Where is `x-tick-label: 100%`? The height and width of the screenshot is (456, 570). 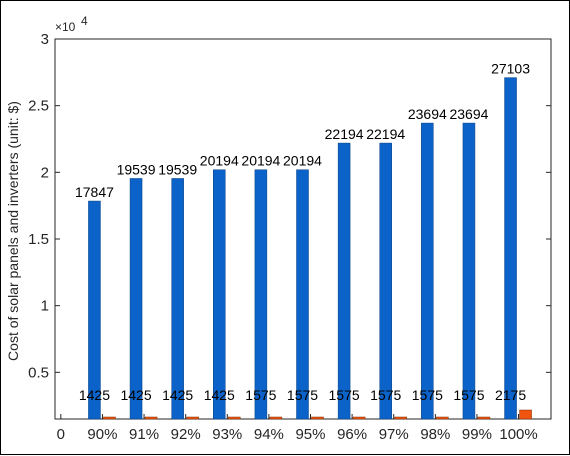 x-tick-label: 100% is located at coordinates (518, 434).